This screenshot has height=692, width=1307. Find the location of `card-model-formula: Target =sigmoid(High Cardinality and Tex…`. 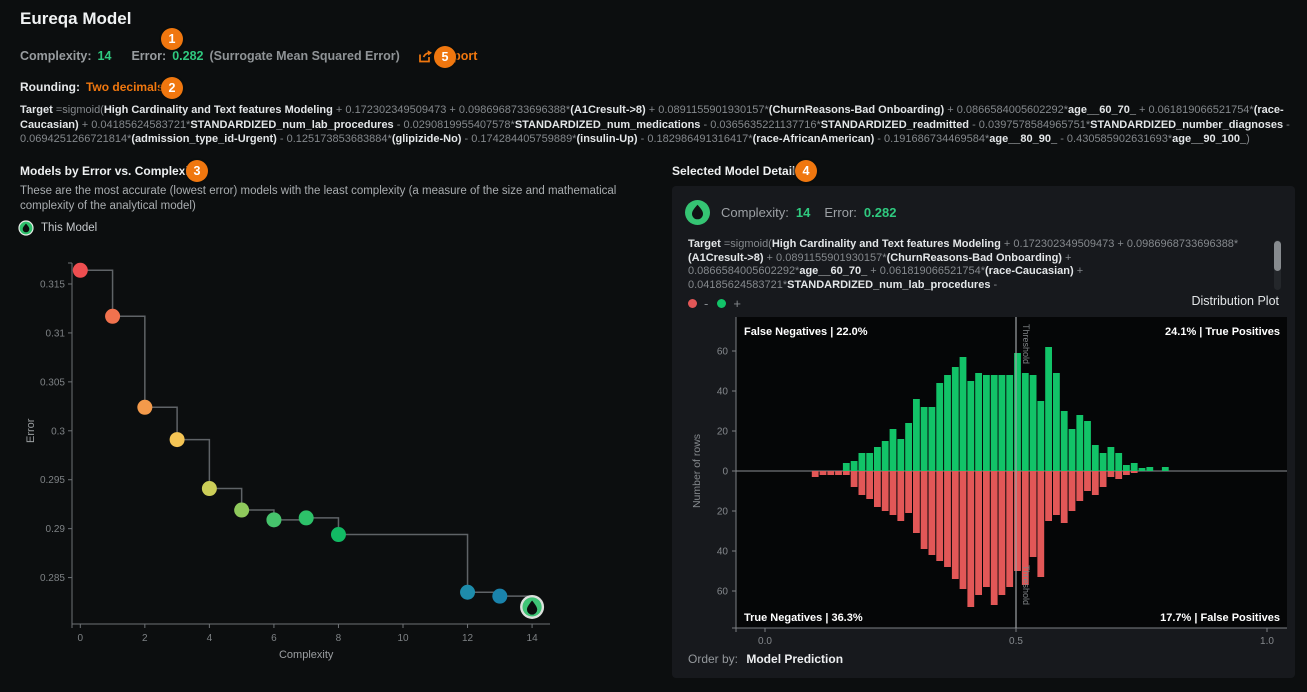

card-model-formula: Target =sigmoid(High Cardinality and Tex… is located at coordinates (963, 264).